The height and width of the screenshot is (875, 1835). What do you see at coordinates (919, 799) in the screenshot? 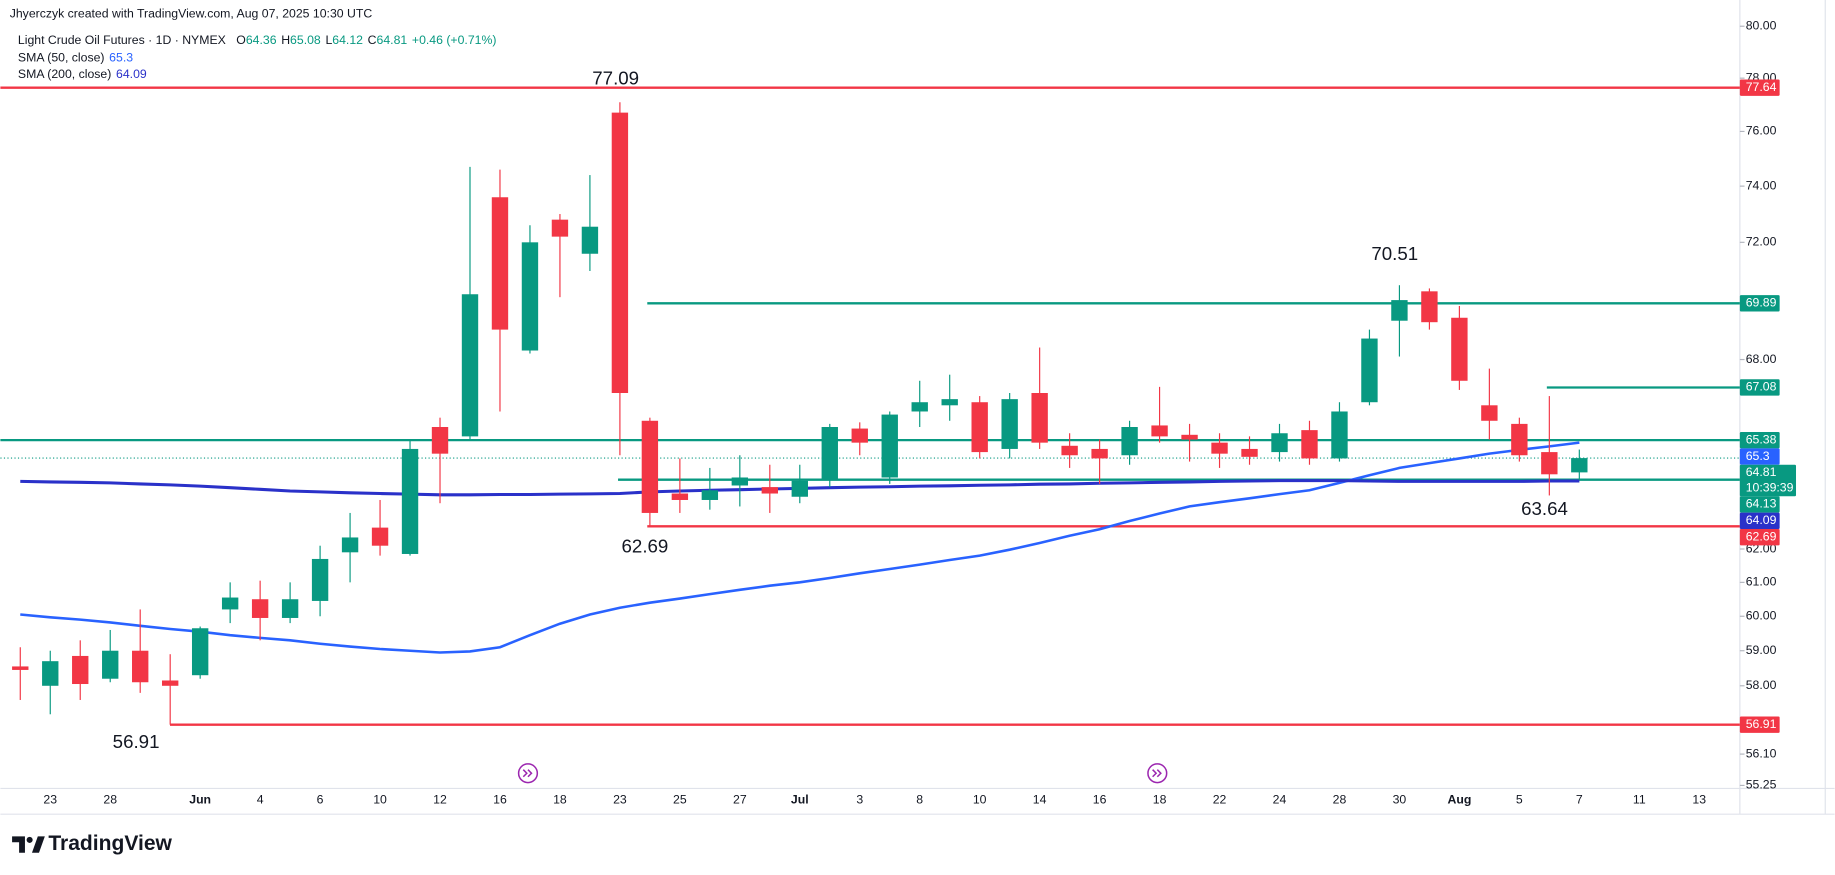
I see `x-tick-label: 8` at bounding box center [919, 799].